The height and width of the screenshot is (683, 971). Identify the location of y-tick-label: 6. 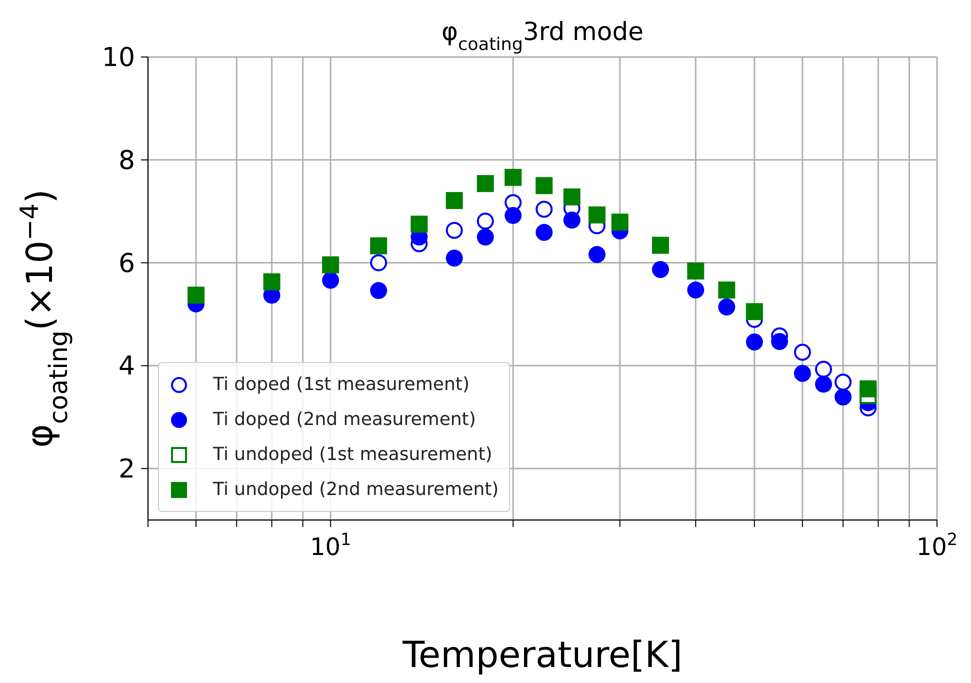
(126, 263).